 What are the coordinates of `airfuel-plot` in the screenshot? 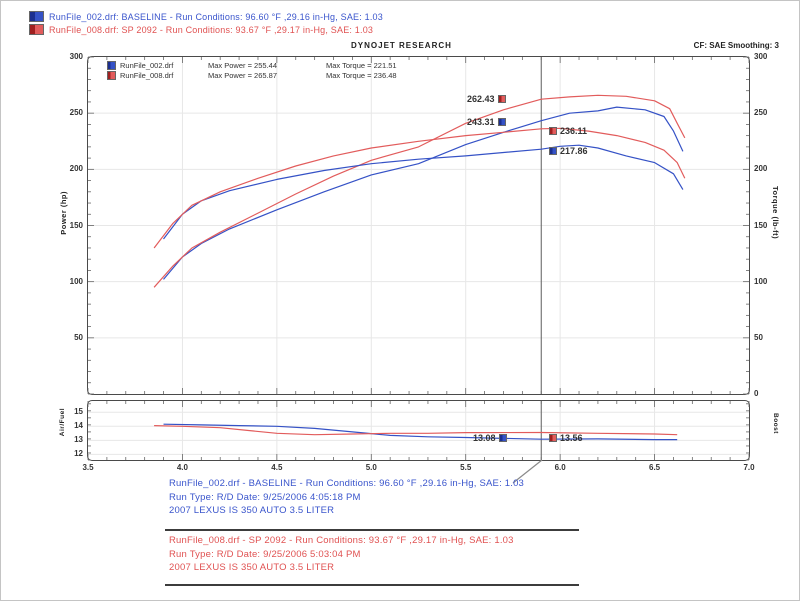 It's located at (418, 431).